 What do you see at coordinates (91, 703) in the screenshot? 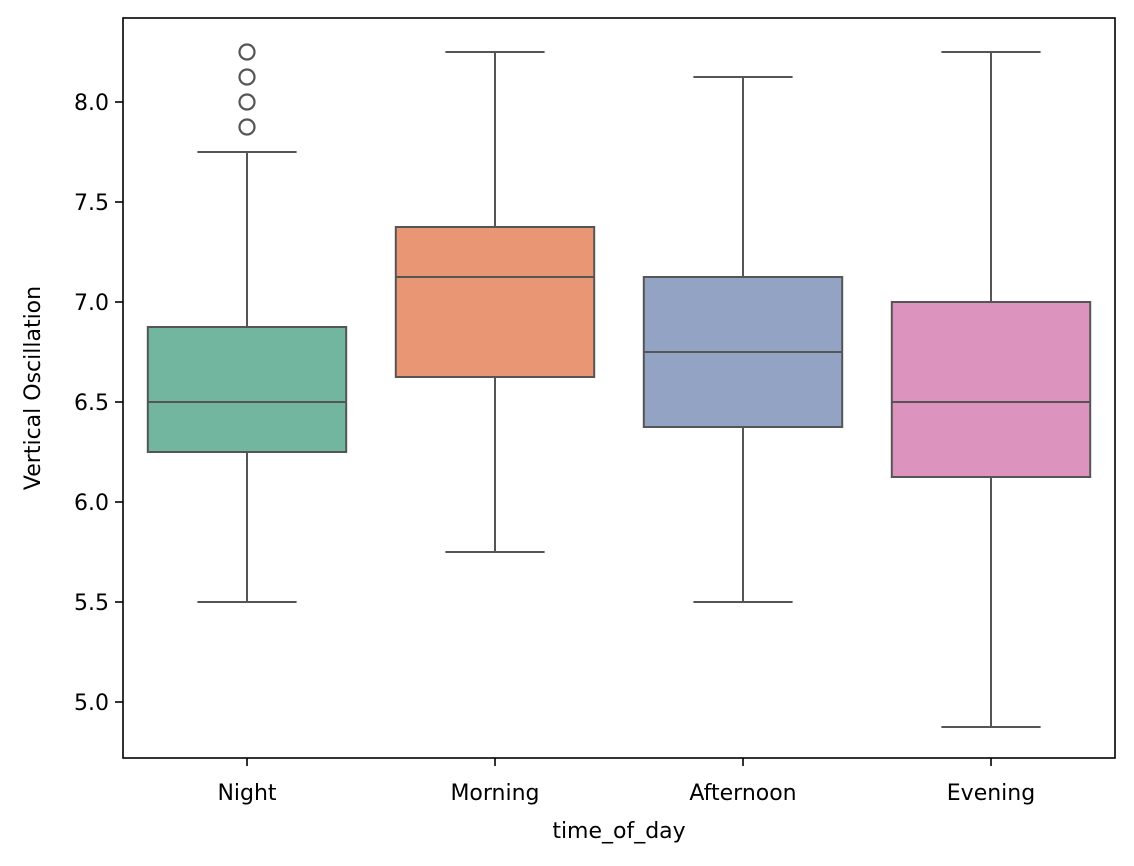
I see `y-tick-label: 5.0` at bounding box center [91, 703].